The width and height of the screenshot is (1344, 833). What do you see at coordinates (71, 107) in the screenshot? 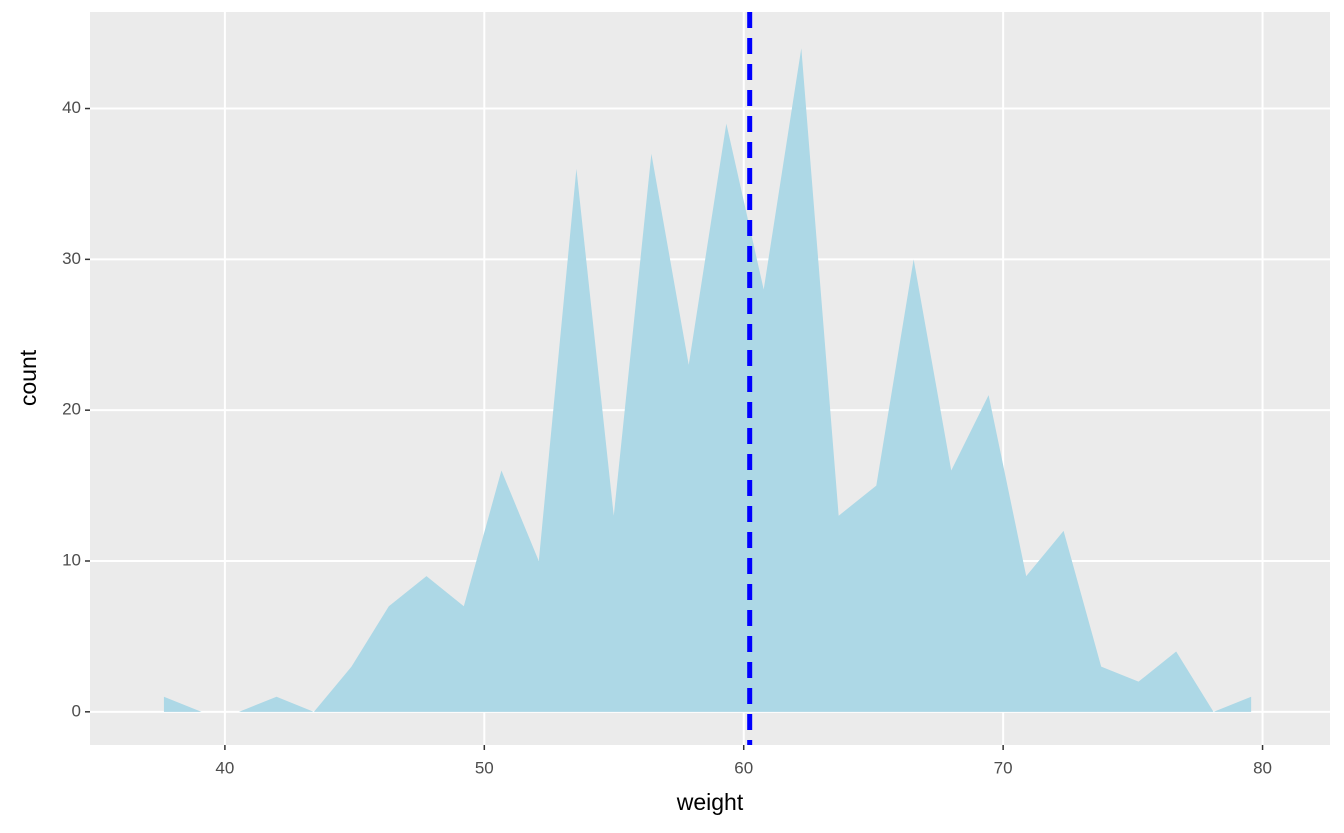
I see `y-tick-label: 40` at bounding box center [71, 107].